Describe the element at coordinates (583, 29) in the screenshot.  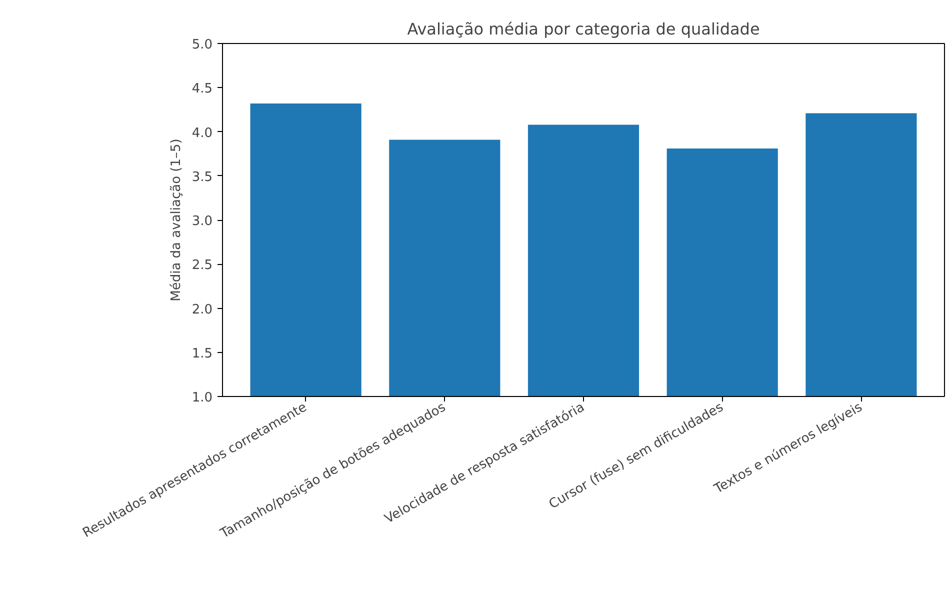
I see `chart-title: Avaliação média por categoria de qualidade` at that location.